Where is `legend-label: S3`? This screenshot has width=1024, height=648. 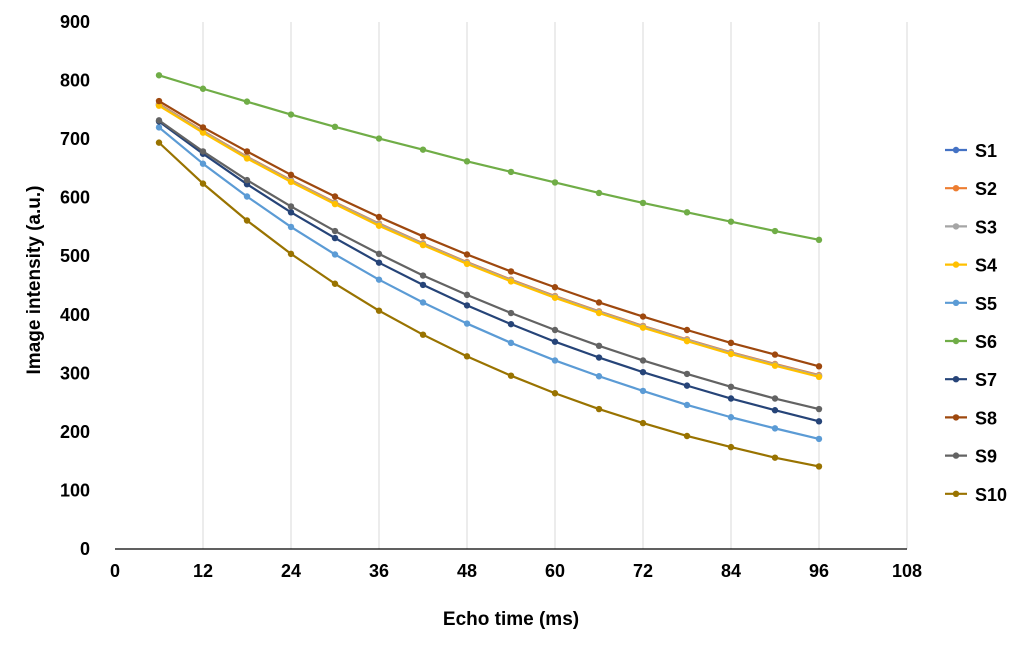 legend-label: S3 is located at coordinates (986, 227).